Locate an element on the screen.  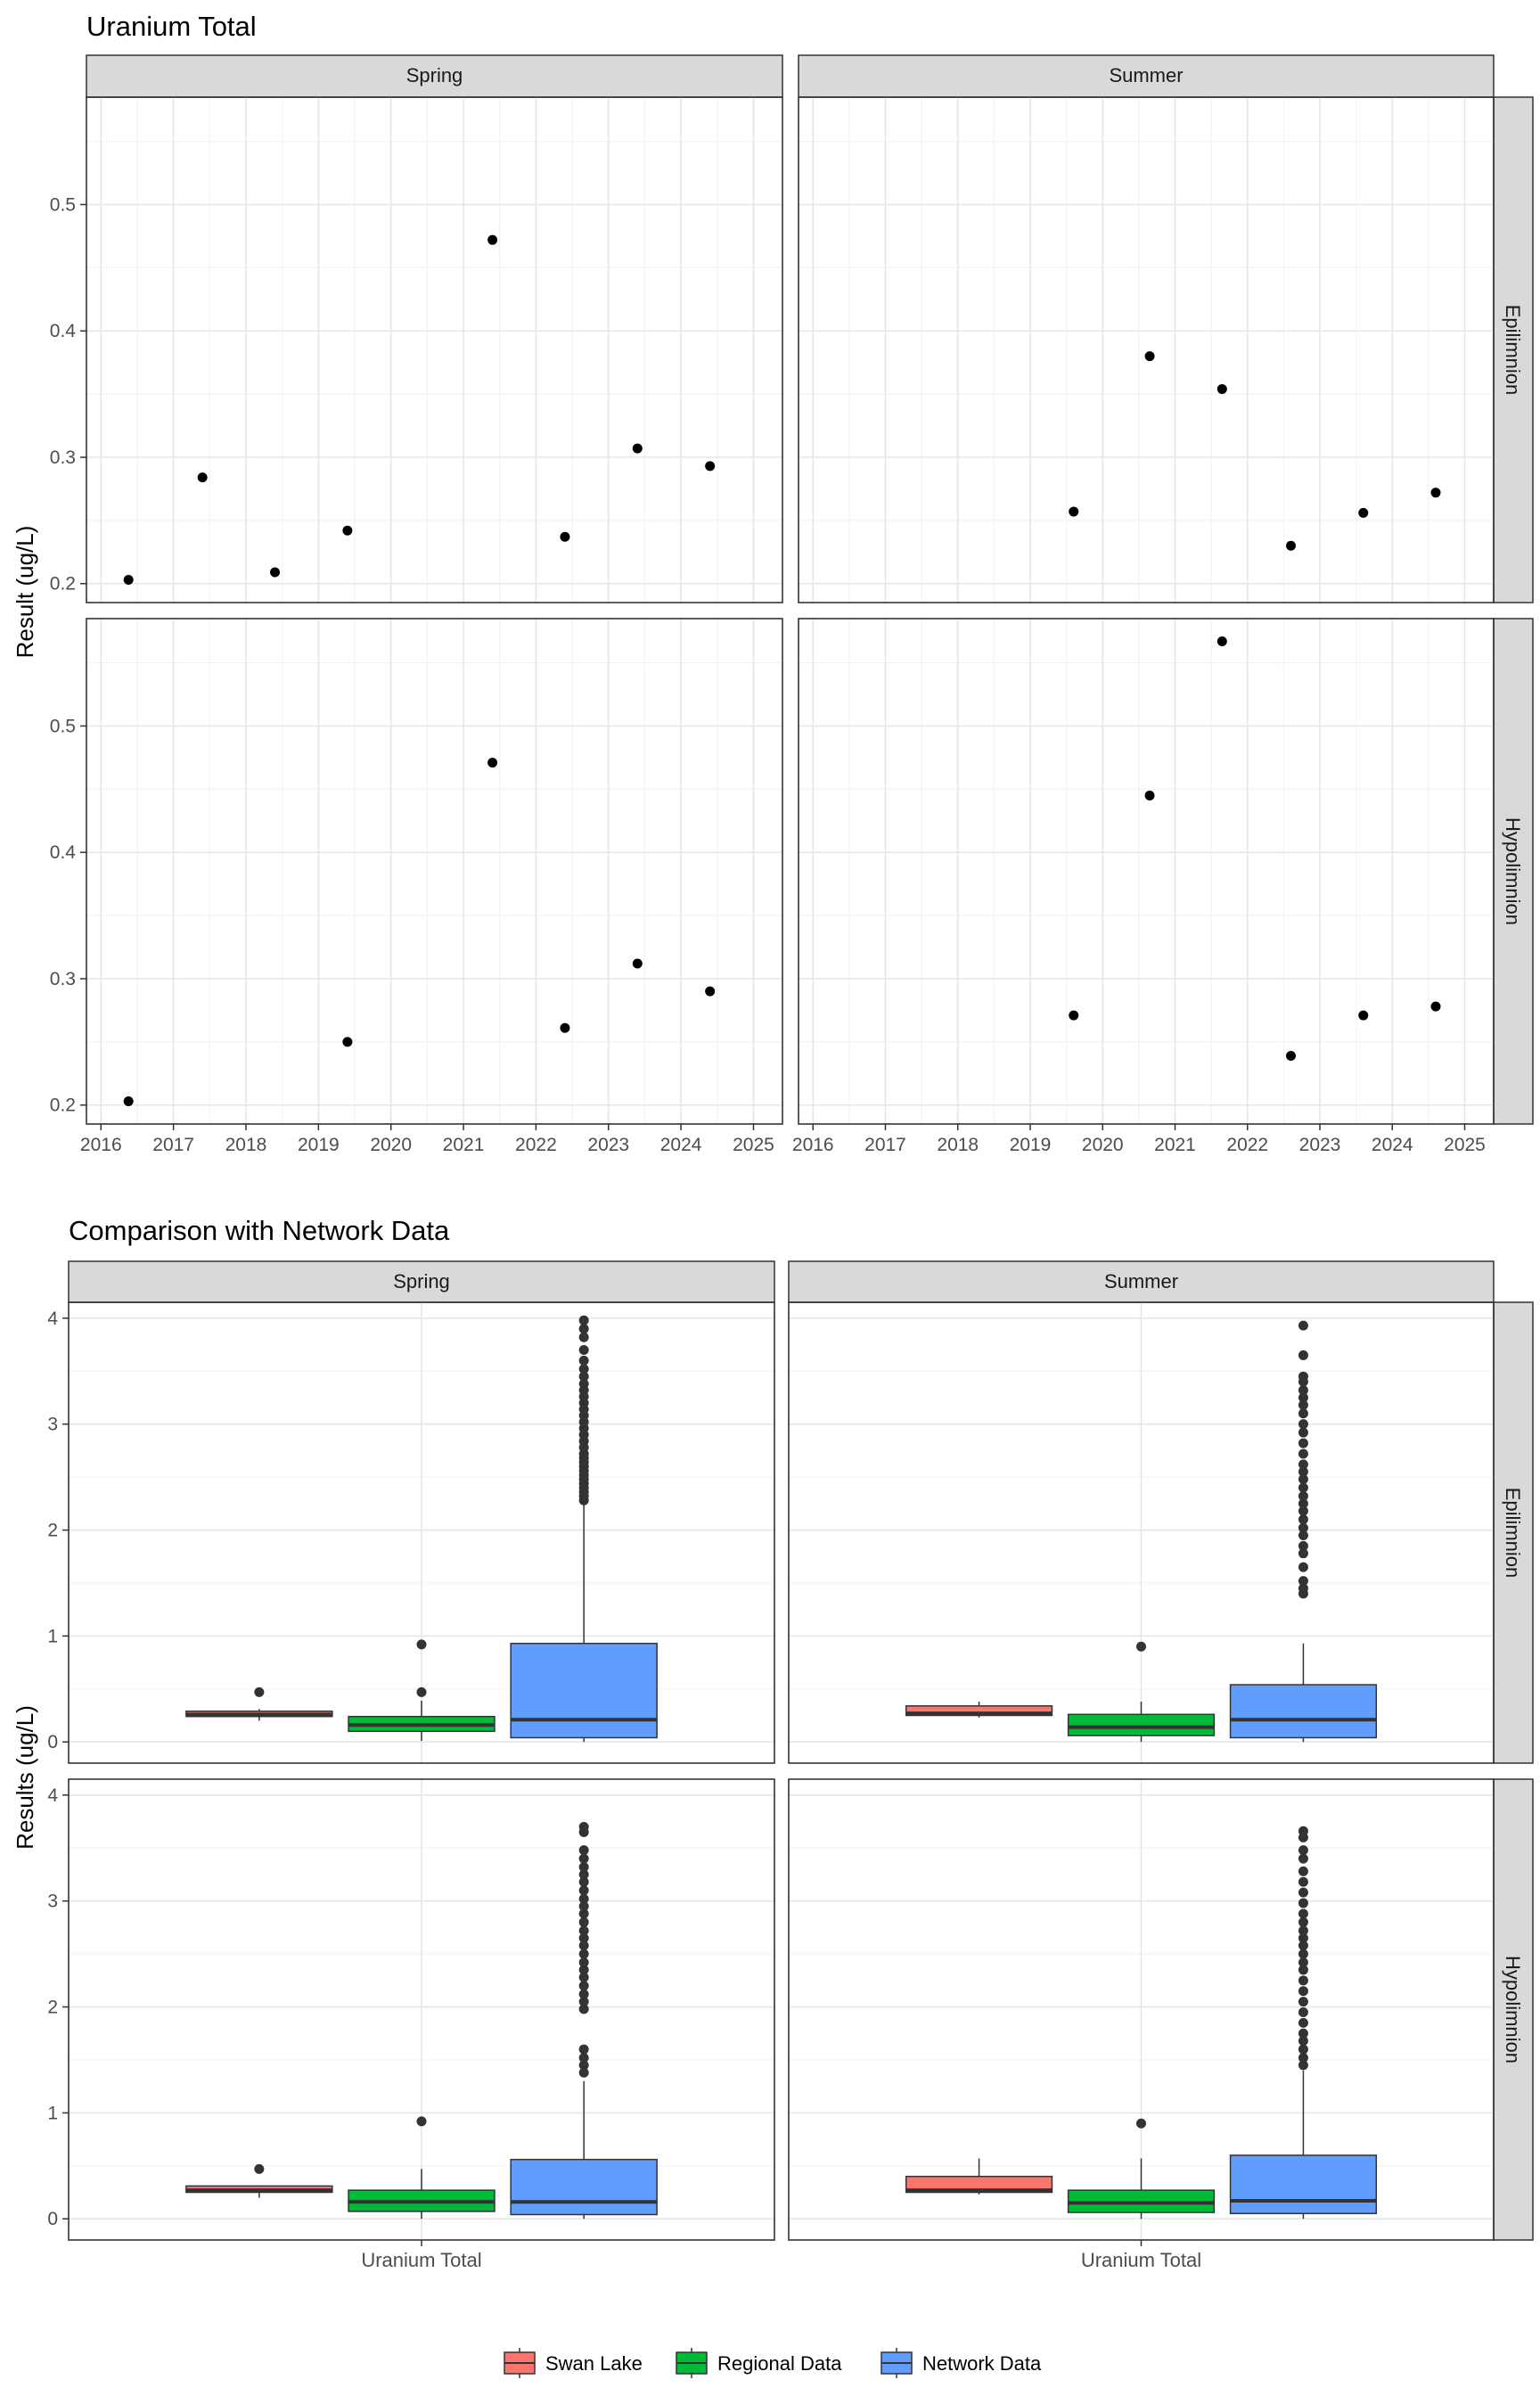
scatter-panel-summer-epilimnion is located at coordinates (1146, 349).